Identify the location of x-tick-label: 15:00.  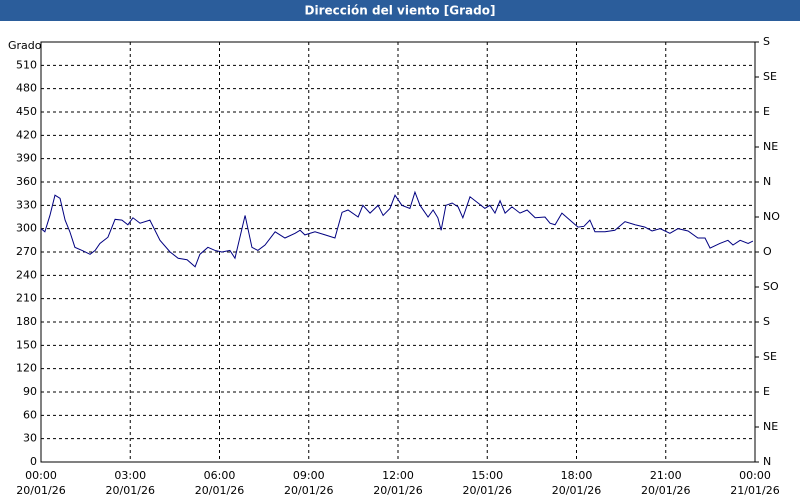
(487, 475).